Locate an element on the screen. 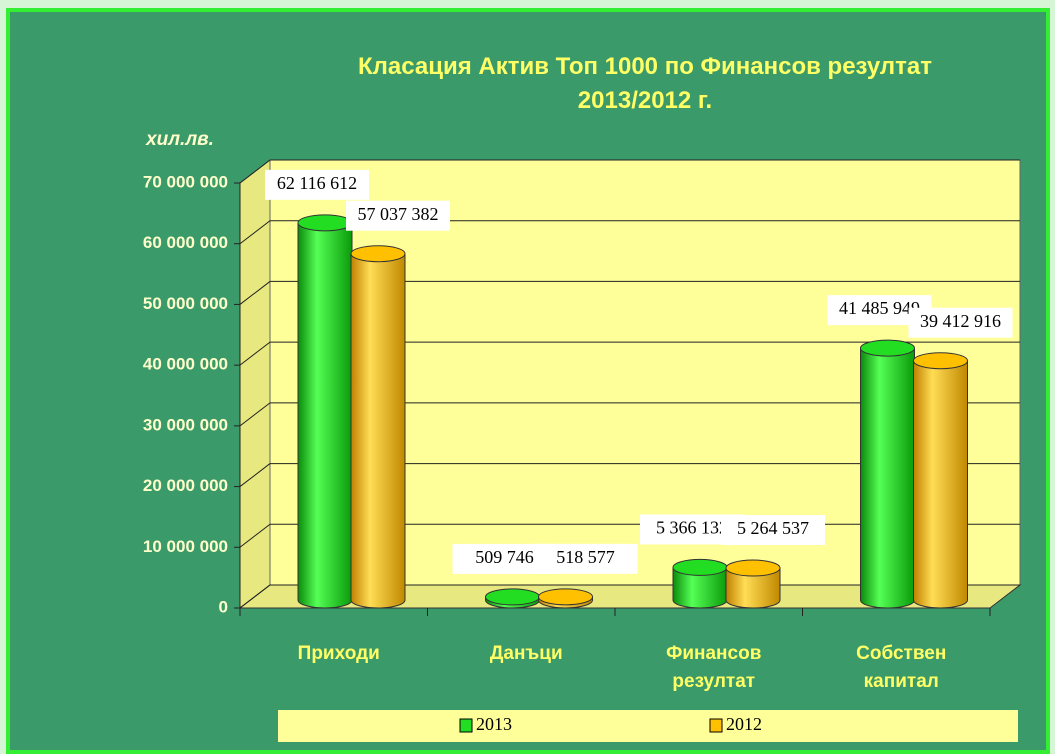  data-label: 41 485 949 is located at coordinates (879, 308).